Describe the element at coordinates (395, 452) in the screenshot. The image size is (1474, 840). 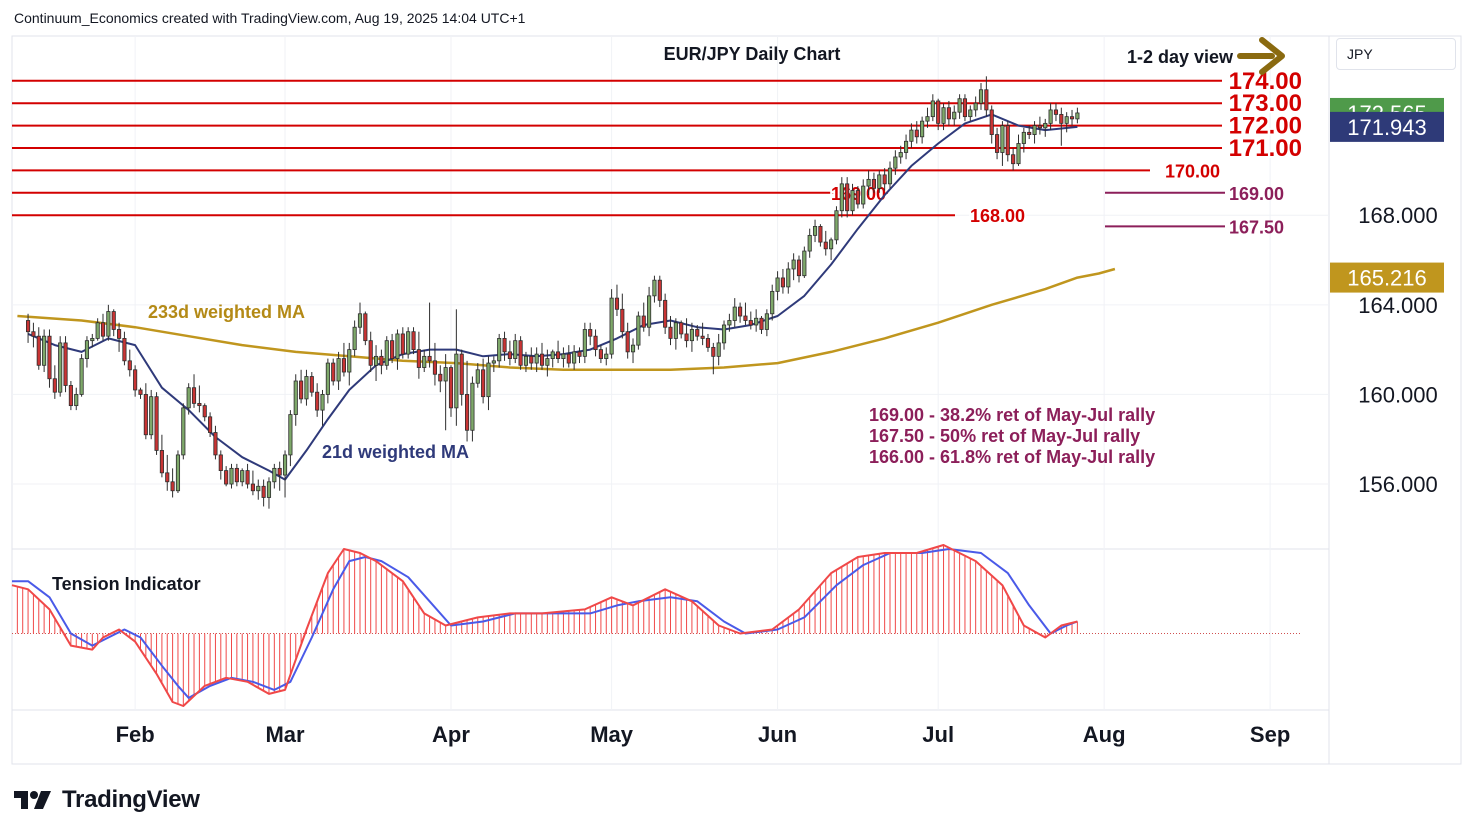
I see `ma21-label: 21d weighted MA` at that location.